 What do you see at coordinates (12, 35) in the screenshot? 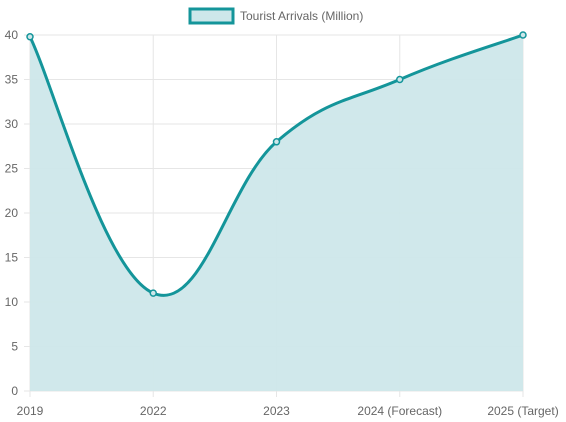
I see `y-tick-label: 40` at bounding box center [12, 35].